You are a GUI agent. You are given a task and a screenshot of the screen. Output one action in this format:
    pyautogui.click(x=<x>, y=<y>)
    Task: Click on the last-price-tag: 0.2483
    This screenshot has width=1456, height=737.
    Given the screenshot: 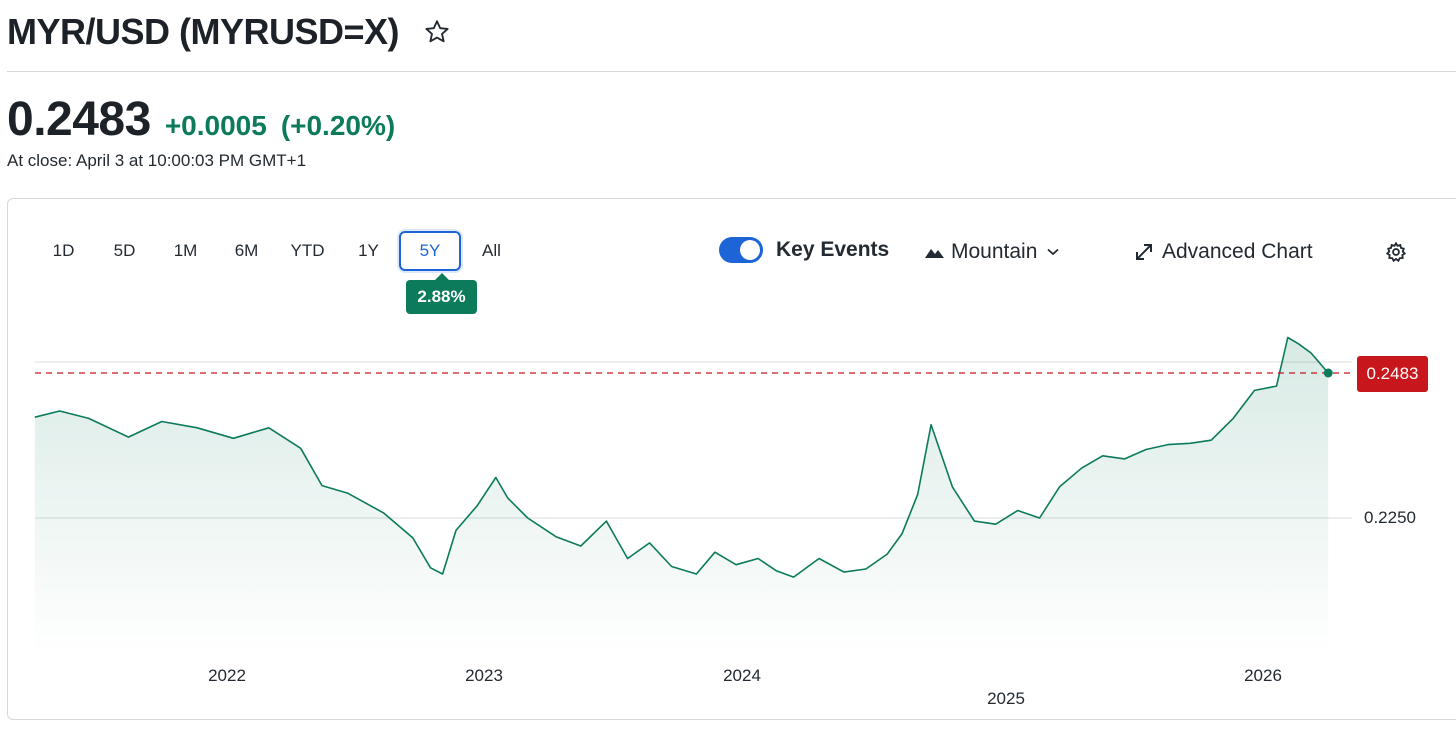 What is the action you would take?
    pyautogui.click(x=1392, y=374)
    